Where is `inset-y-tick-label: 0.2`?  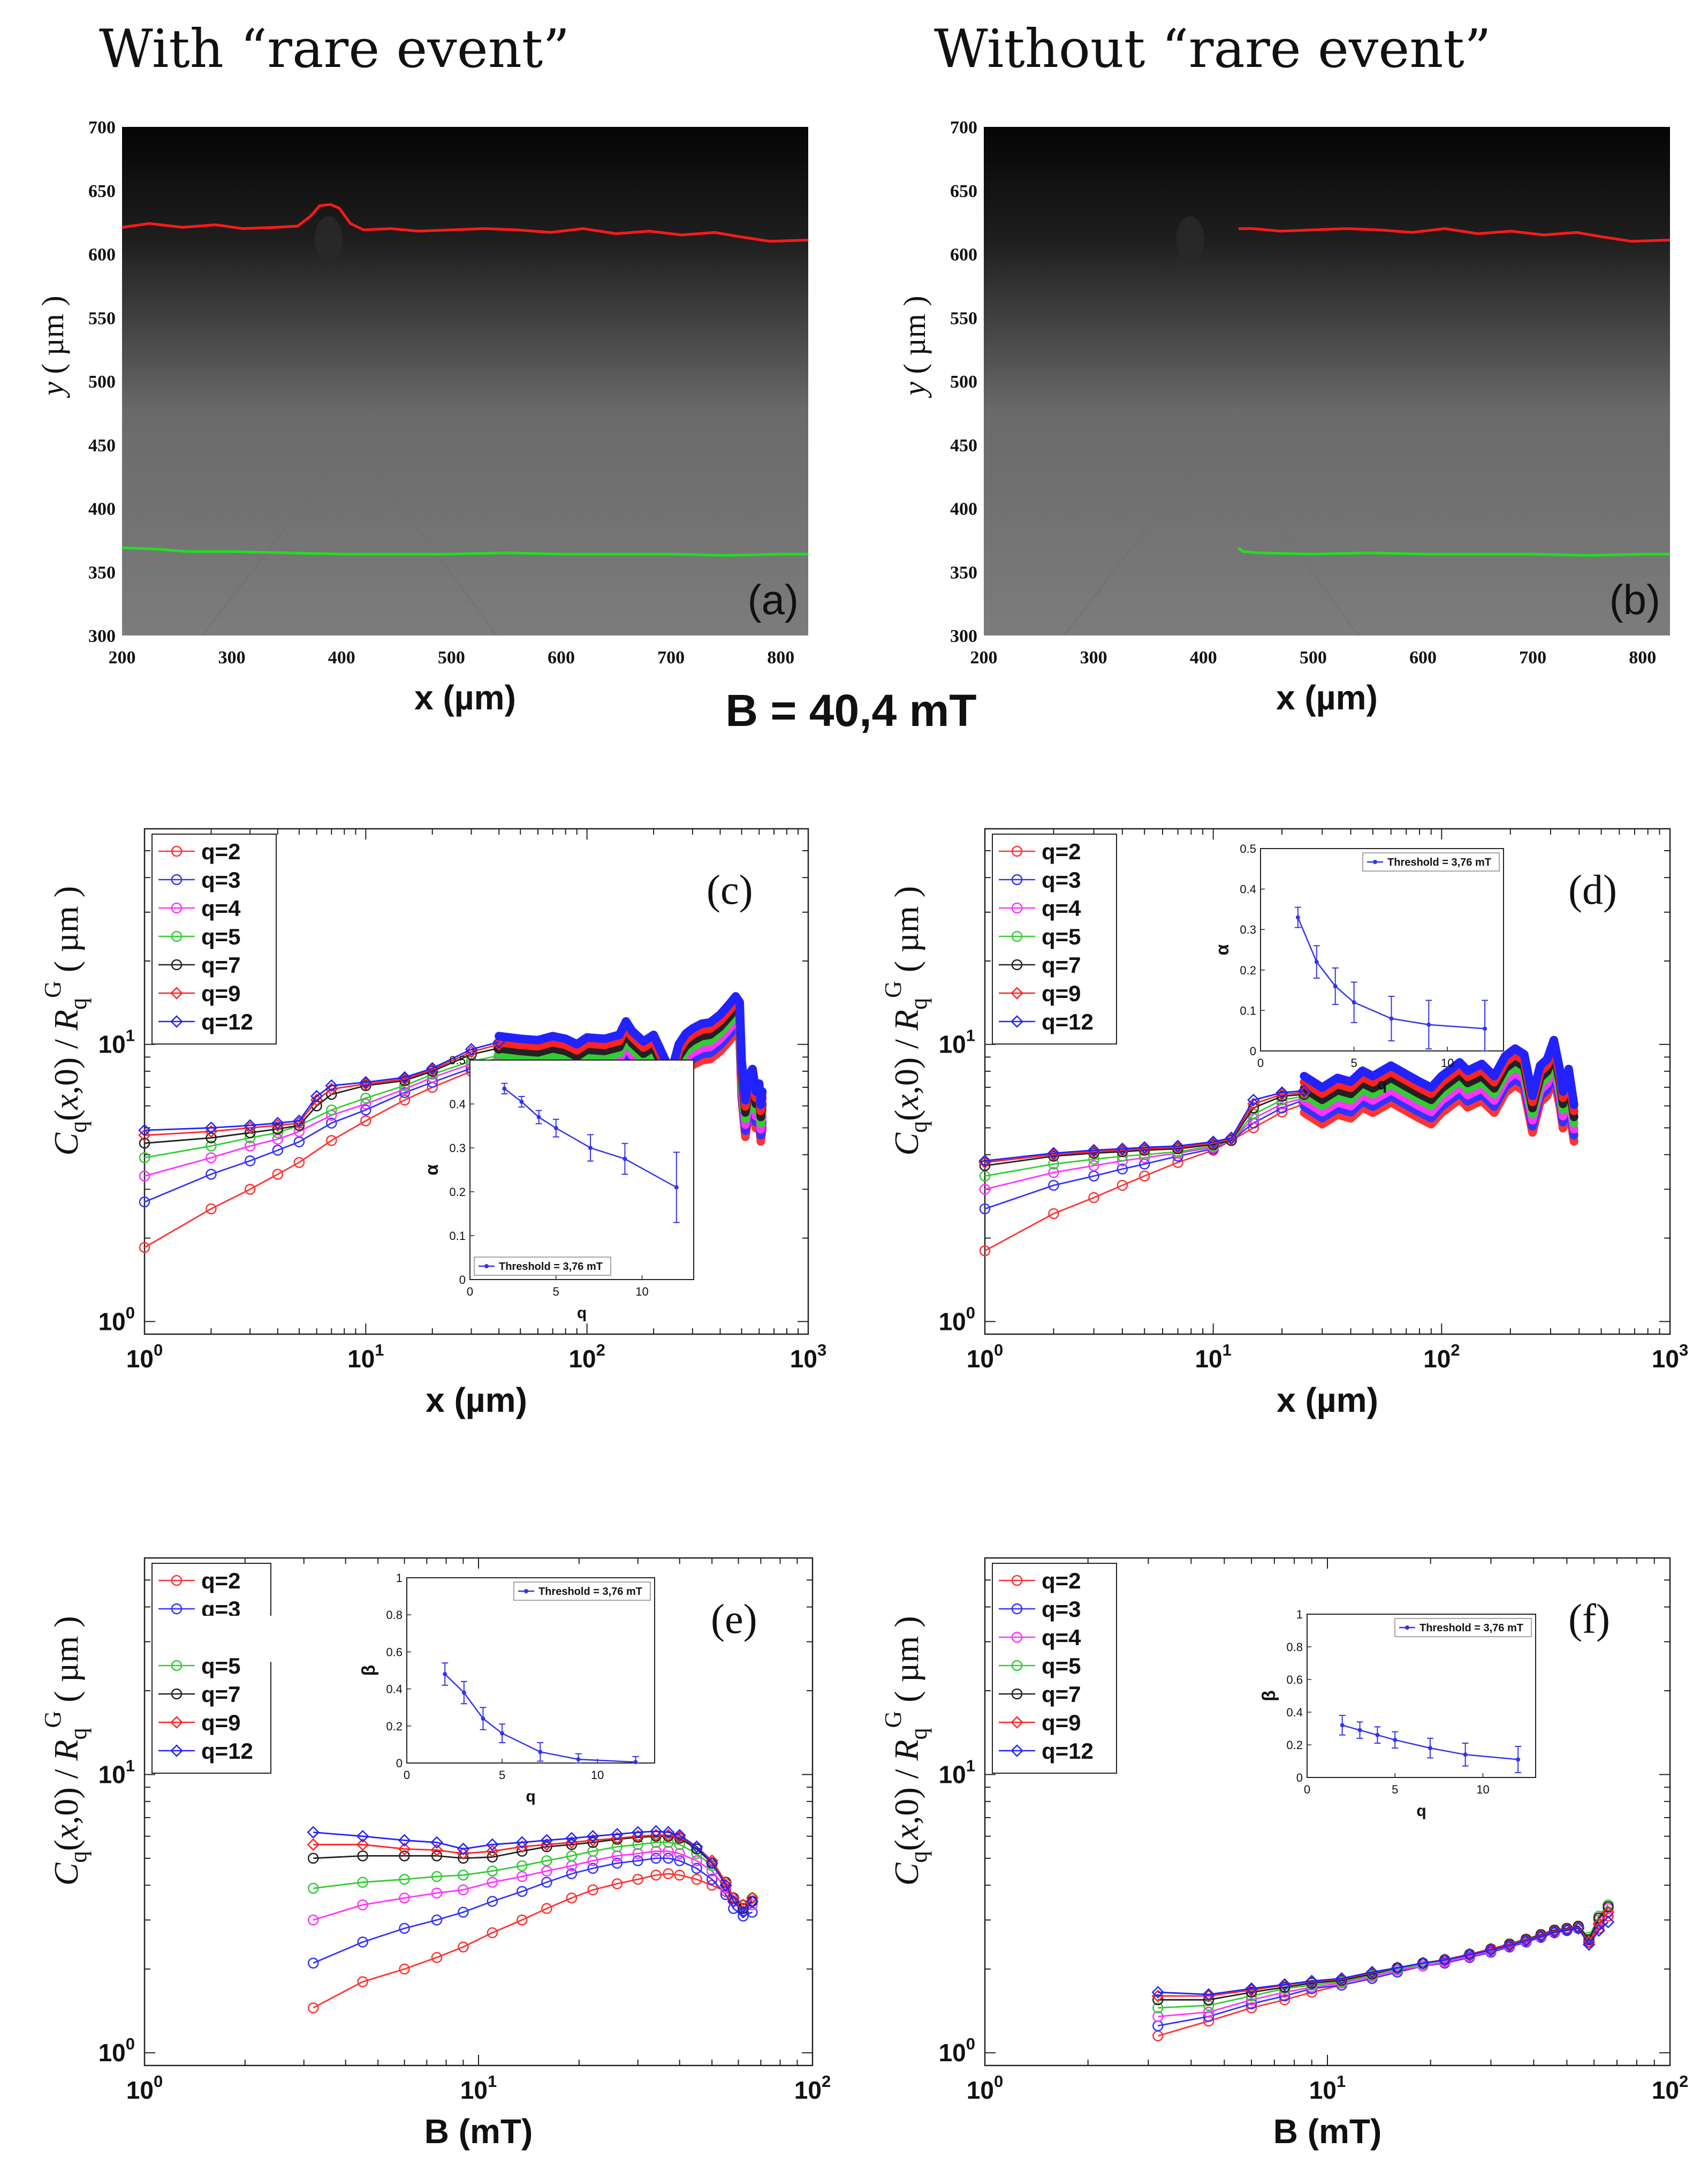 inset-y-tick-label: 0.2 is located at coordinates (1294, 1745).